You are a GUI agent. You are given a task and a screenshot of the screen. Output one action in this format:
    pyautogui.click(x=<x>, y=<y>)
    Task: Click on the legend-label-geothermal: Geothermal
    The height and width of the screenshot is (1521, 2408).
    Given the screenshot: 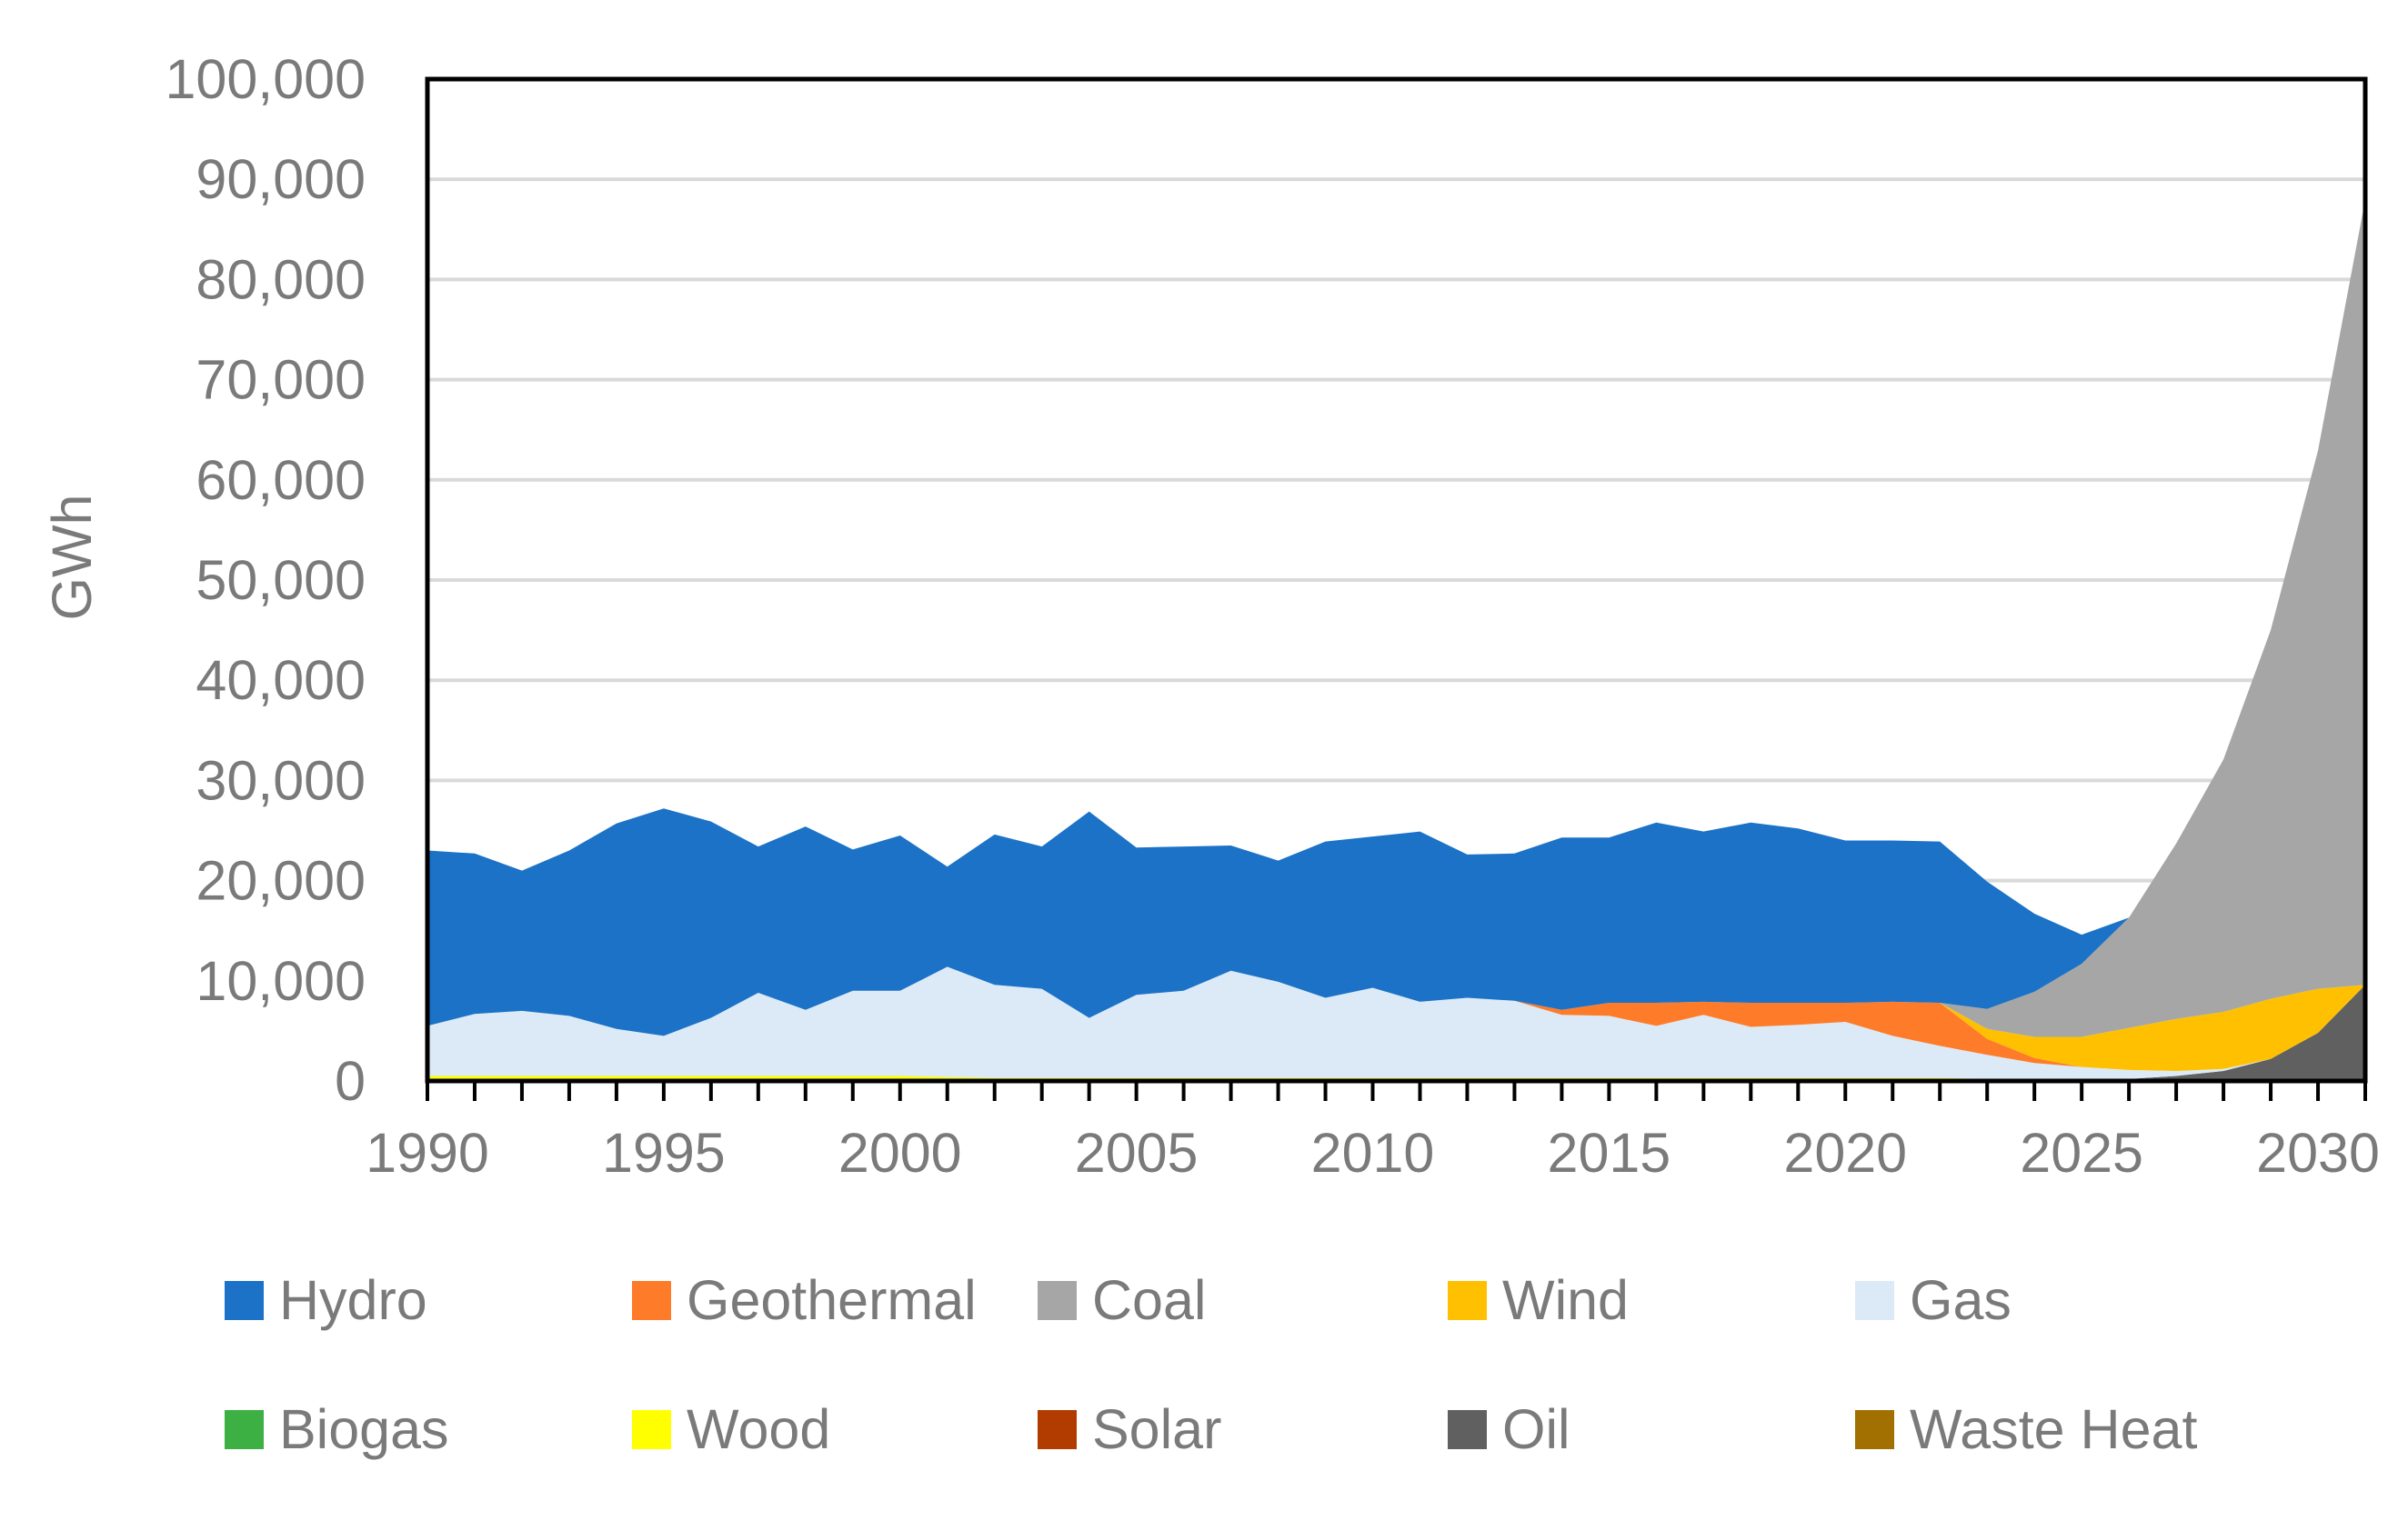 What is the action you would take?
    pyautogui.click(x=832, y=1300)
    